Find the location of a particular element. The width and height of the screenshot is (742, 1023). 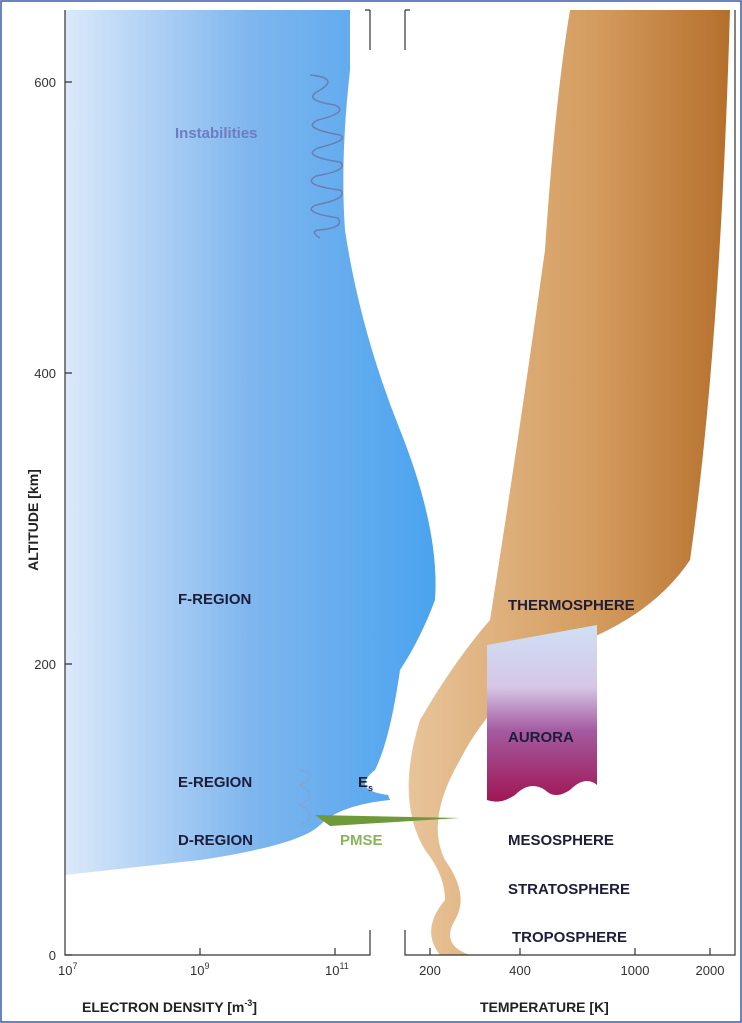

thermosphere-label: THERMOSPHERE is located at coordinates (571, 605).